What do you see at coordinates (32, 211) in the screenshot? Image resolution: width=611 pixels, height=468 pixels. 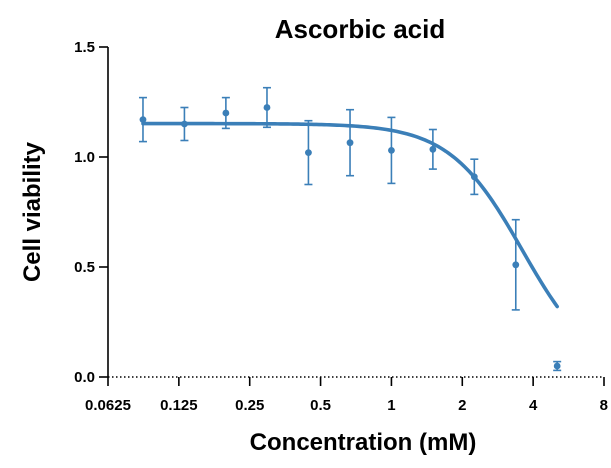 I see `y-axis-label: Cell viability` at bounding box center [32, 211].